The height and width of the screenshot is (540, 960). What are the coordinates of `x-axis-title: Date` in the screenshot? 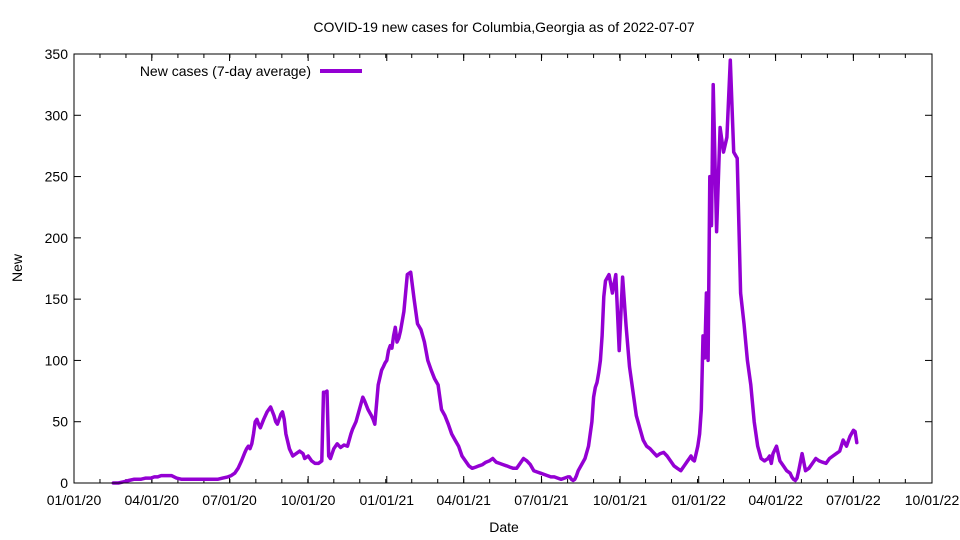 It's located at (504, 527).